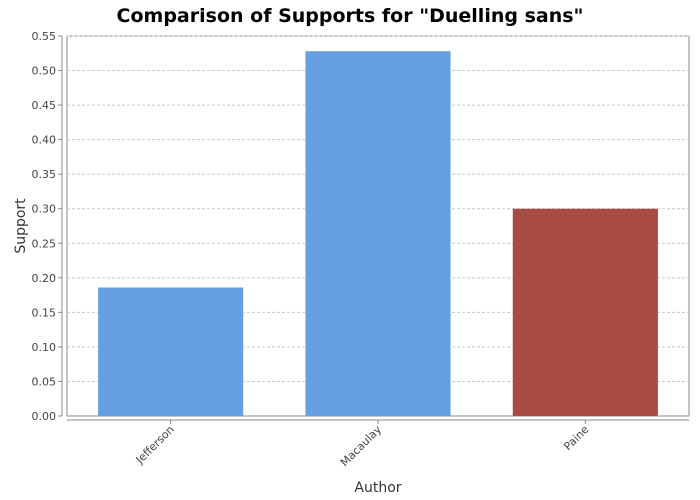 This screenshot has height=500, width=700. I want to click on y-tick-label: 0.30, so click(44, 209).